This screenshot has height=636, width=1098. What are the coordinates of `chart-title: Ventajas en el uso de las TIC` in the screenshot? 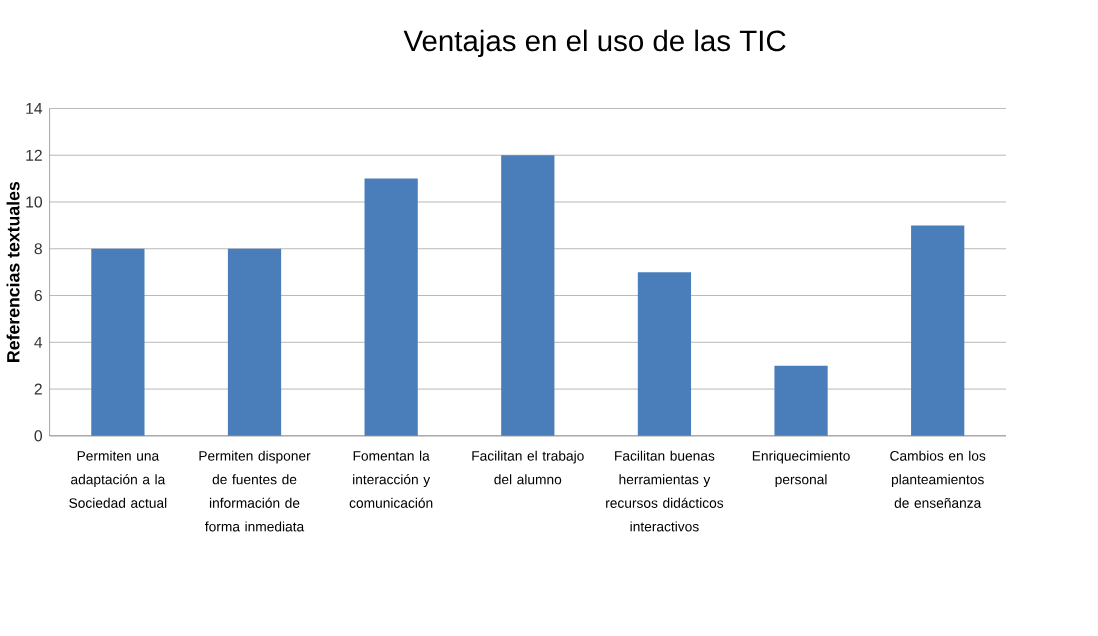 It's located at (594, 44).